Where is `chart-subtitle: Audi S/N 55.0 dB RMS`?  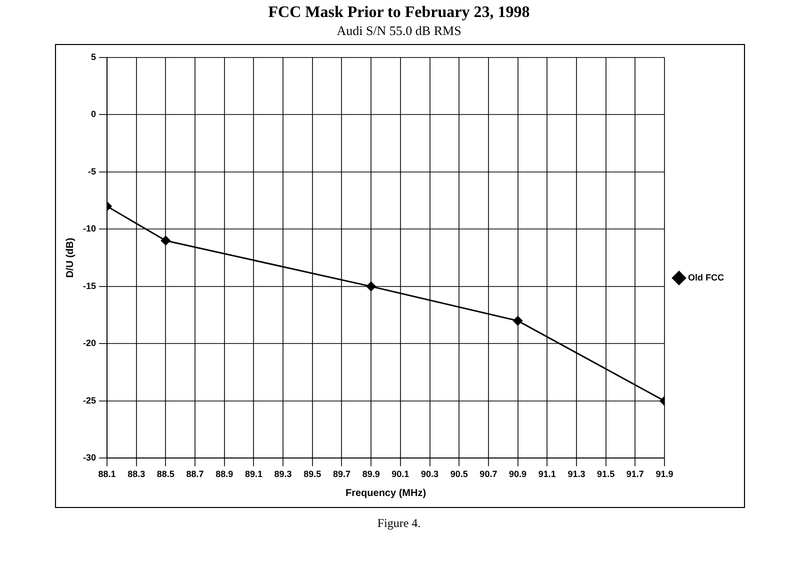
chart-subtitle: Audi S/N 55.0 dB RMS is located at coordinates (399, 31).